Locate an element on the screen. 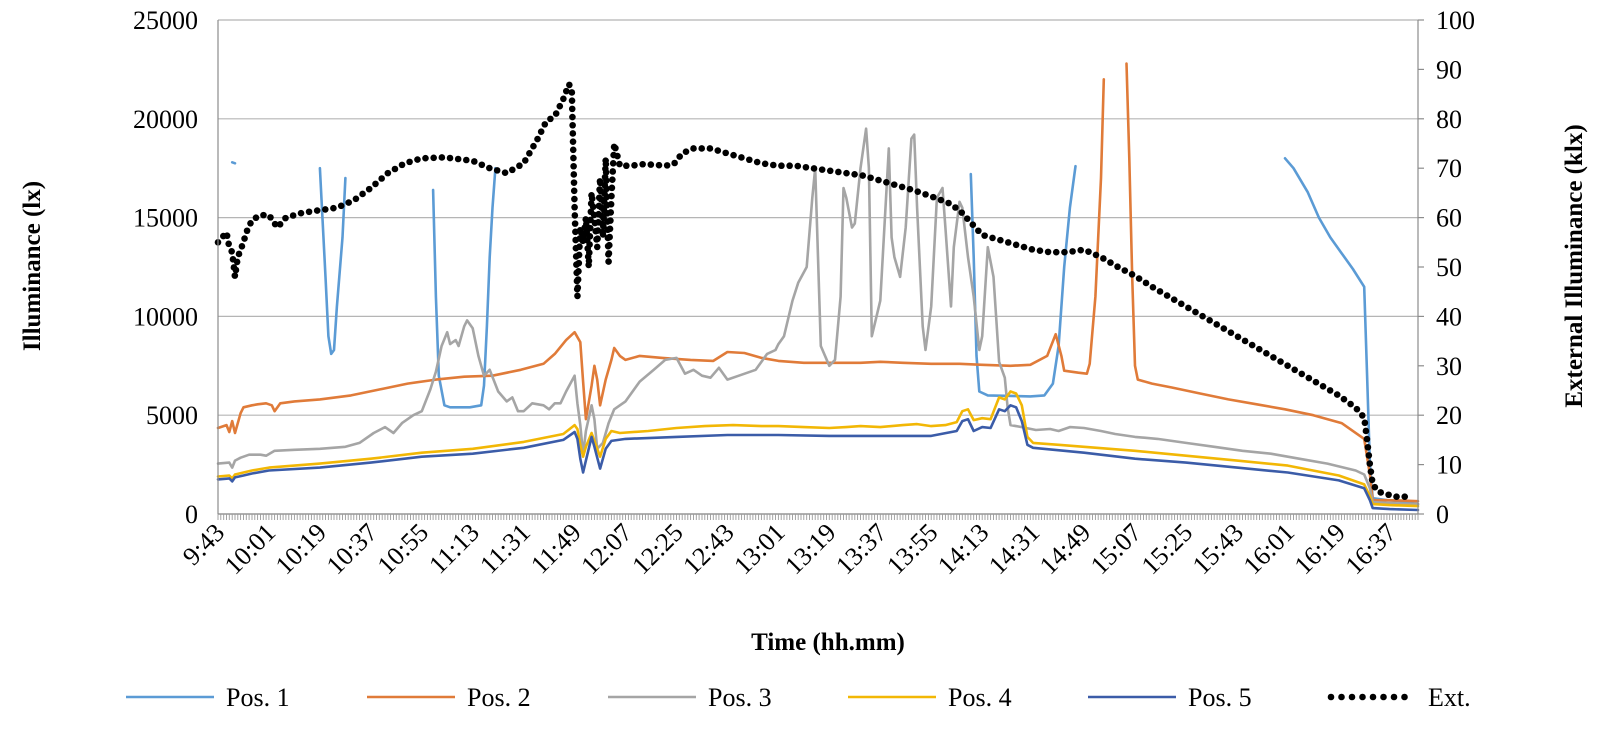 The image size is (1600, 740). x-tick-label: 14:13 is located at coordinates (963, 549).